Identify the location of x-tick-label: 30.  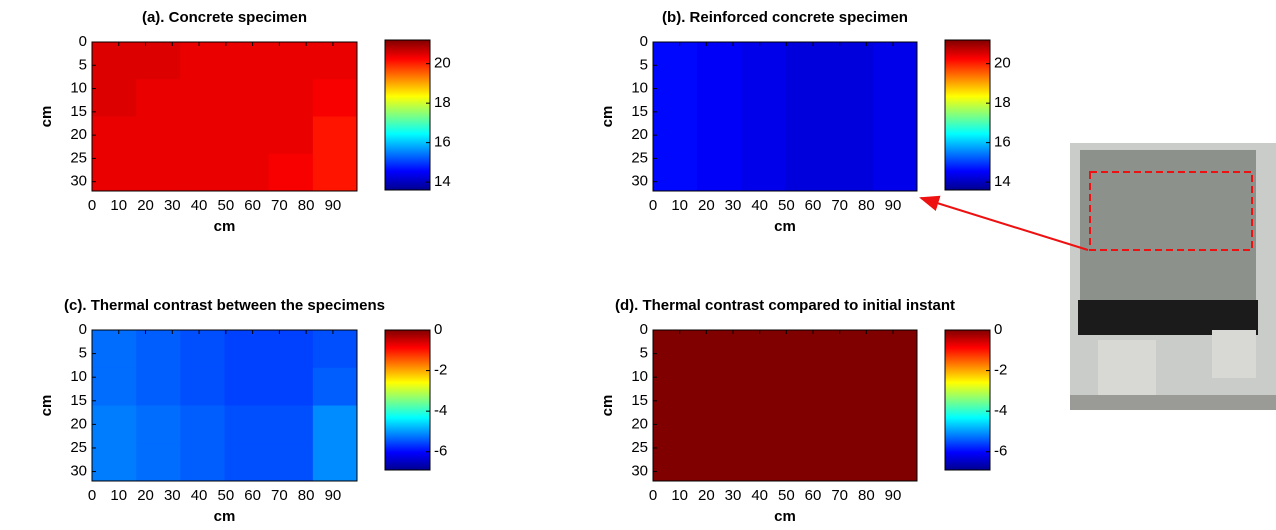
(172, 205).